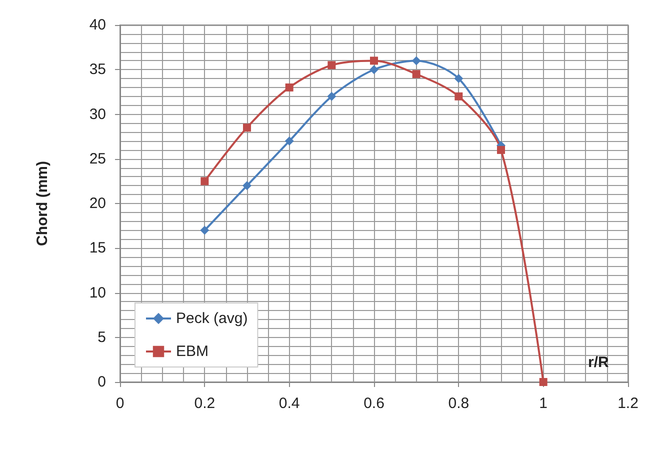 The image size is (668, 450). Describe the element at coordinates (374, 403) in the screenshot. I see `x-tick-label: 0.6` at that location.